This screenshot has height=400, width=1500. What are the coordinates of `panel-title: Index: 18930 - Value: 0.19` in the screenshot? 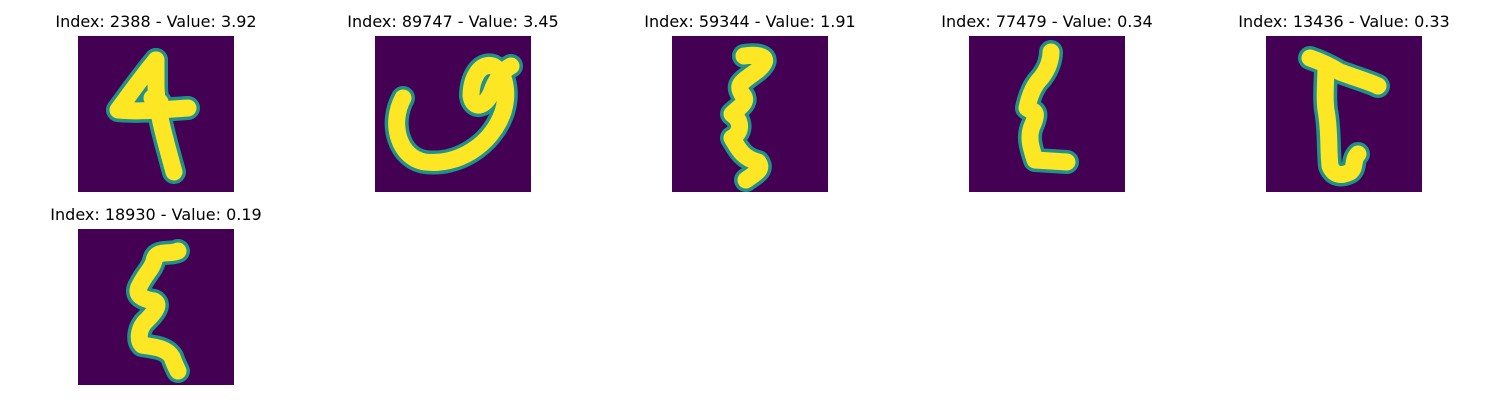 It's located at (156, 214).